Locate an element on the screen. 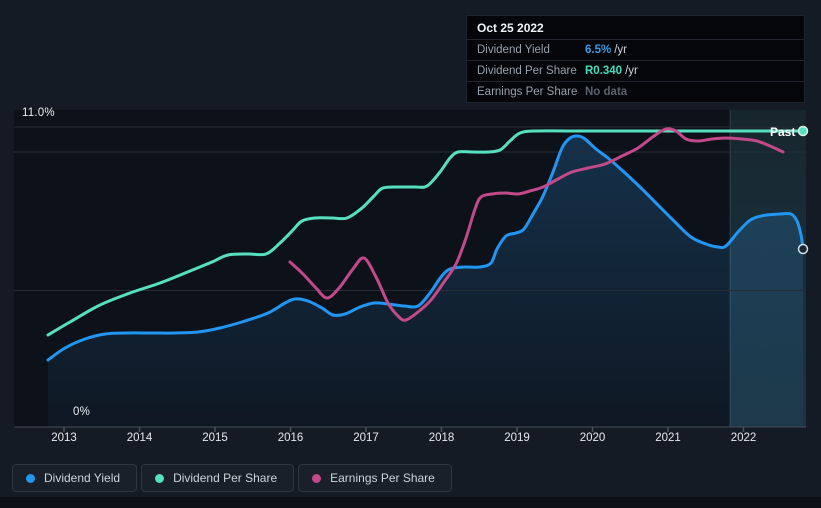 This screenshot has width=821, height=508. legend-label: Earnings Per Share is located at coordinates (382, 478).